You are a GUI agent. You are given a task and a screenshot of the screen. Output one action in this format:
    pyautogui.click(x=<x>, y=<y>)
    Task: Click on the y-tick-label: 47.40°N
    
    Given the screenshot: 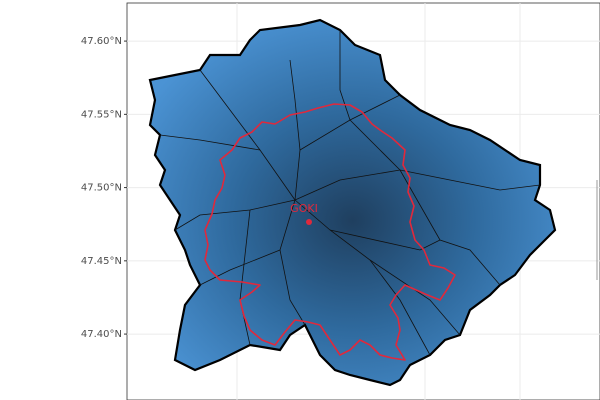 What is the action you would take?
    pyautogui.click(x=101, y=334)
    